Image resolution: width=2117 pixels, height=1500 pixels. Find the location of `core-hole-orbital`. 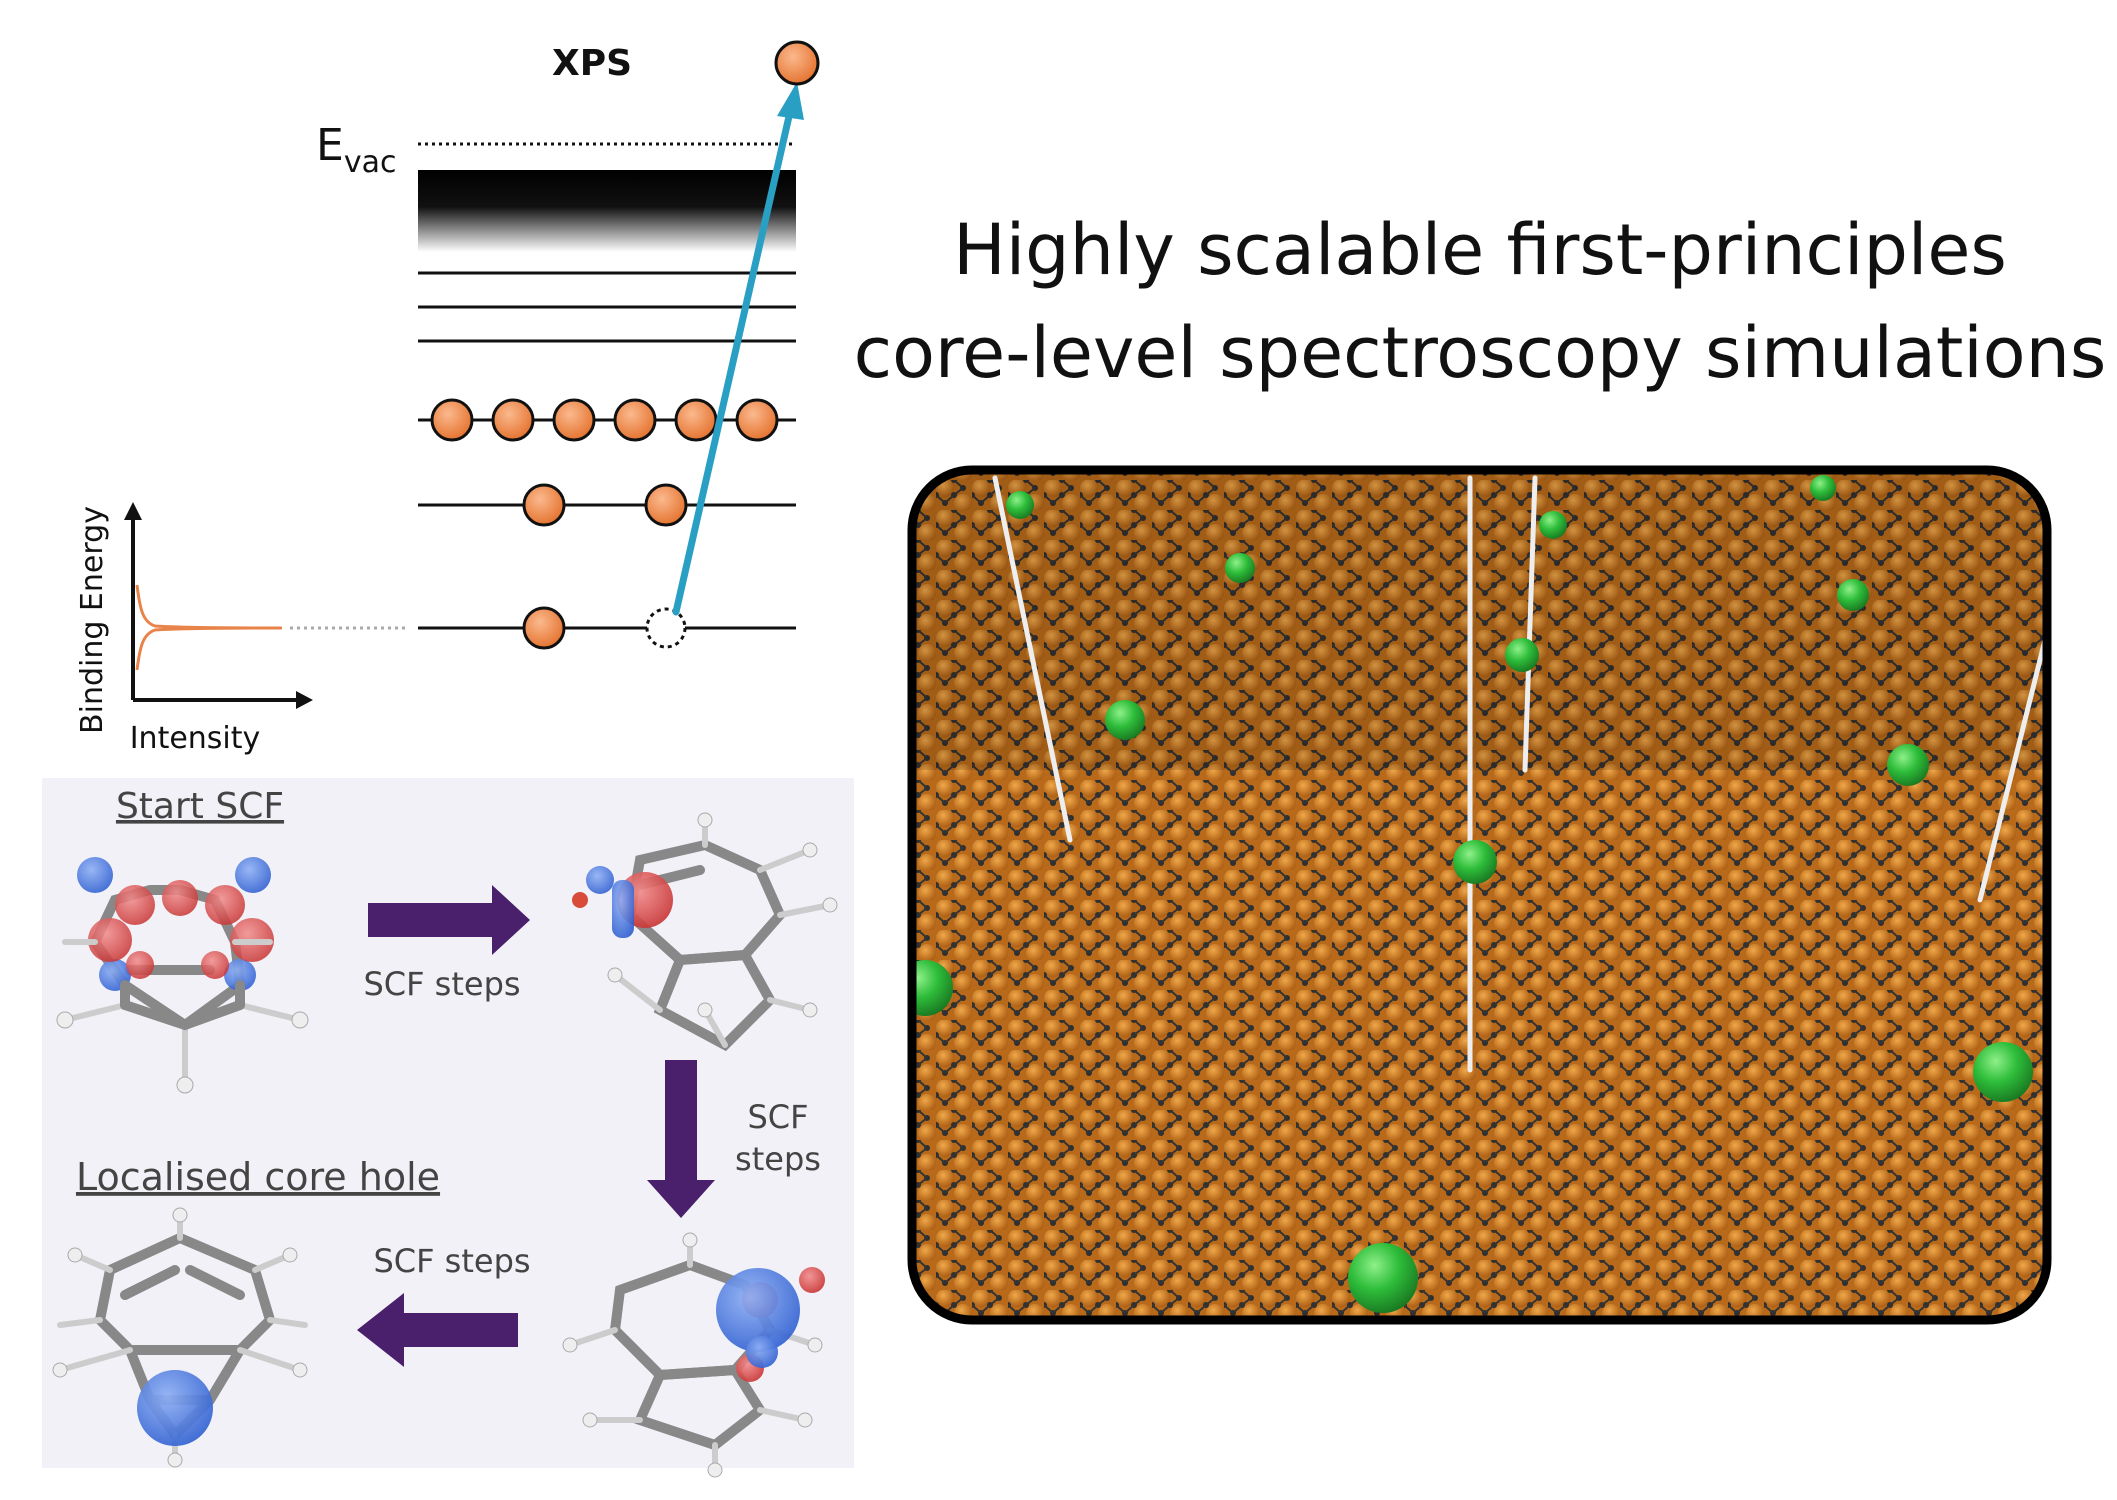

core-hole-orbital is located at coordinates (175, 1408).